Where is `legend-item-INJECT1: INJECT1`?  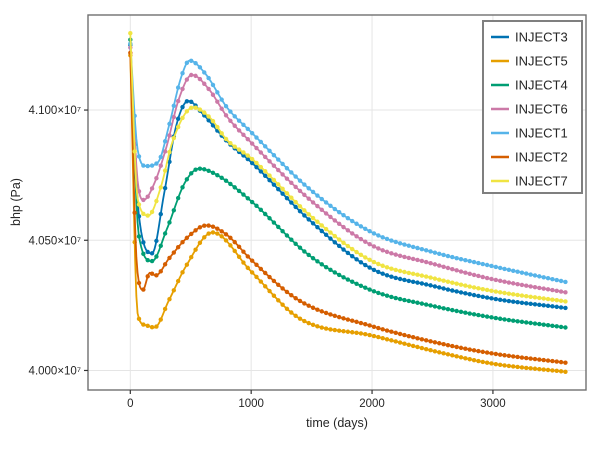 legend-item-INJECT1: INJECT1 is located at coordinates (529, 133).